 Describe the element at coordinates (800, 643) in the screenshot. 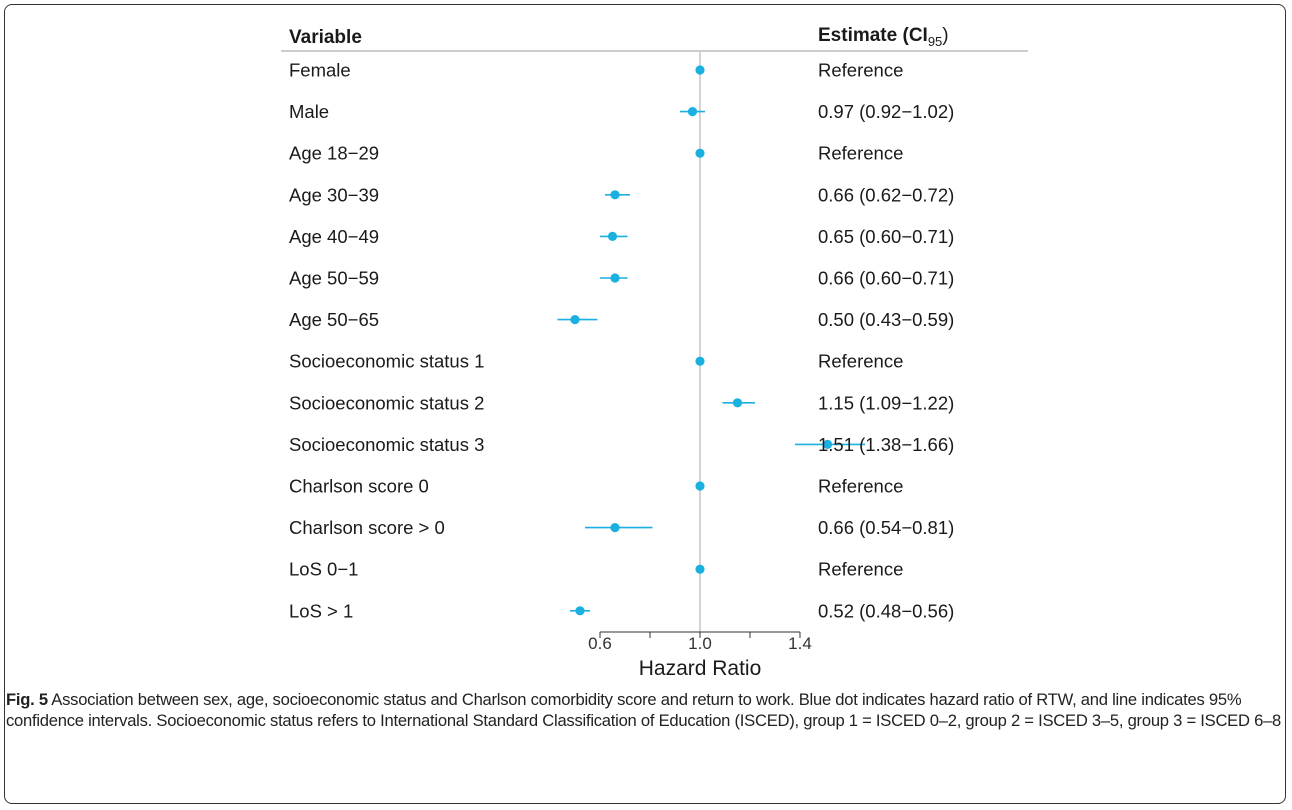

I see `x-tick-label: 1.4` at that location.